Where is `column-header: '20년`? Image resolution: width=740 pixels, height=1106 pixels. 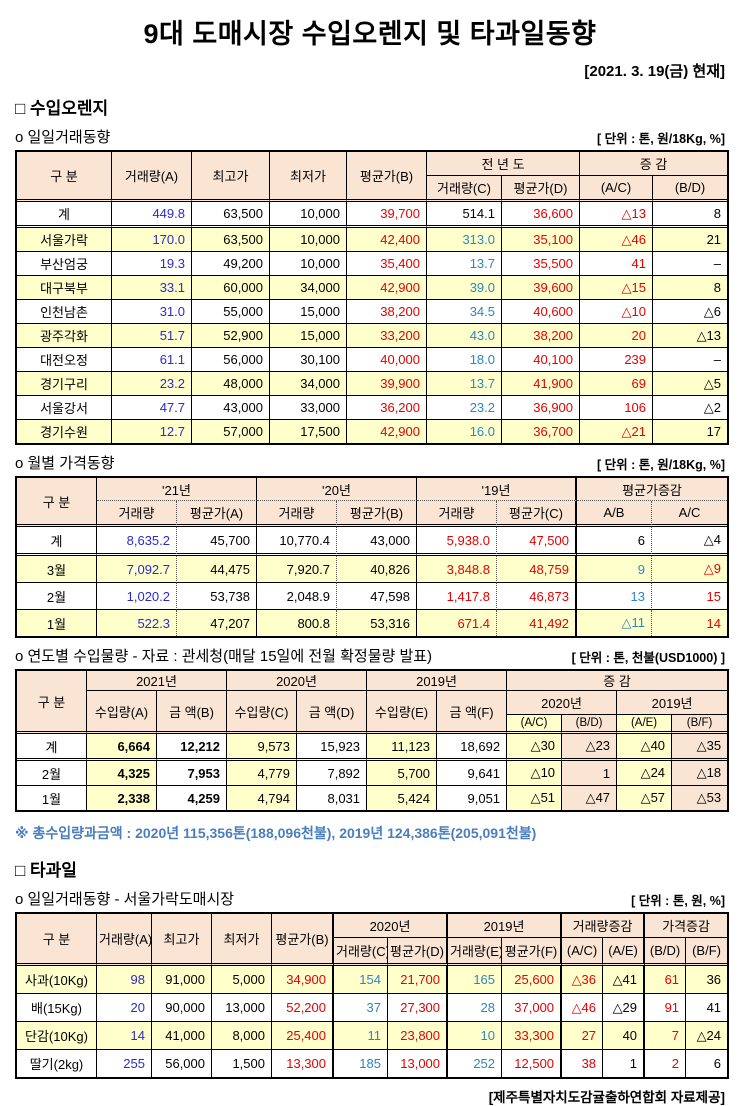
column-header: '20년 is located at coordinates (337, 489).